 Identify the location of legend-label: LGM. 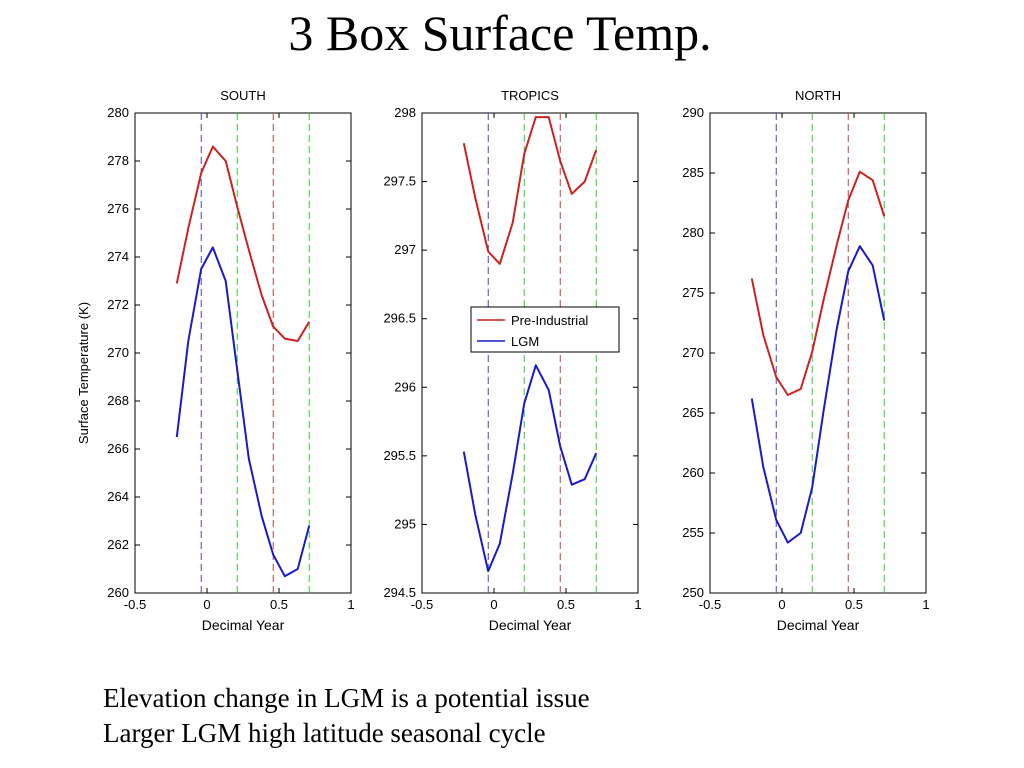
(525, 341).